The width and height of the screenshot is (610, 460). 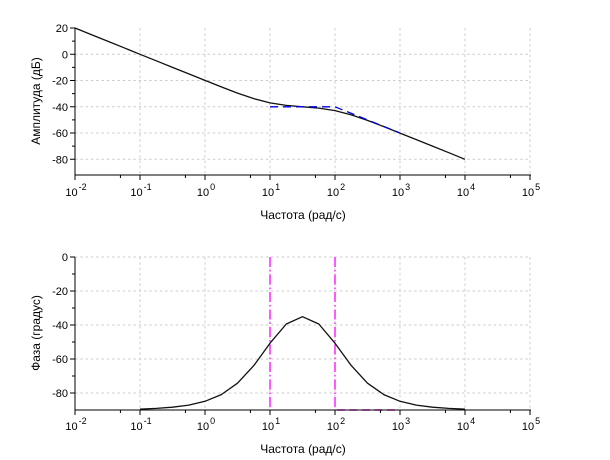 What do you see at coordinates (335, 120) in the screenshot?
I see `magnitude-asymptote-curve` at bounding box center [335, 120].